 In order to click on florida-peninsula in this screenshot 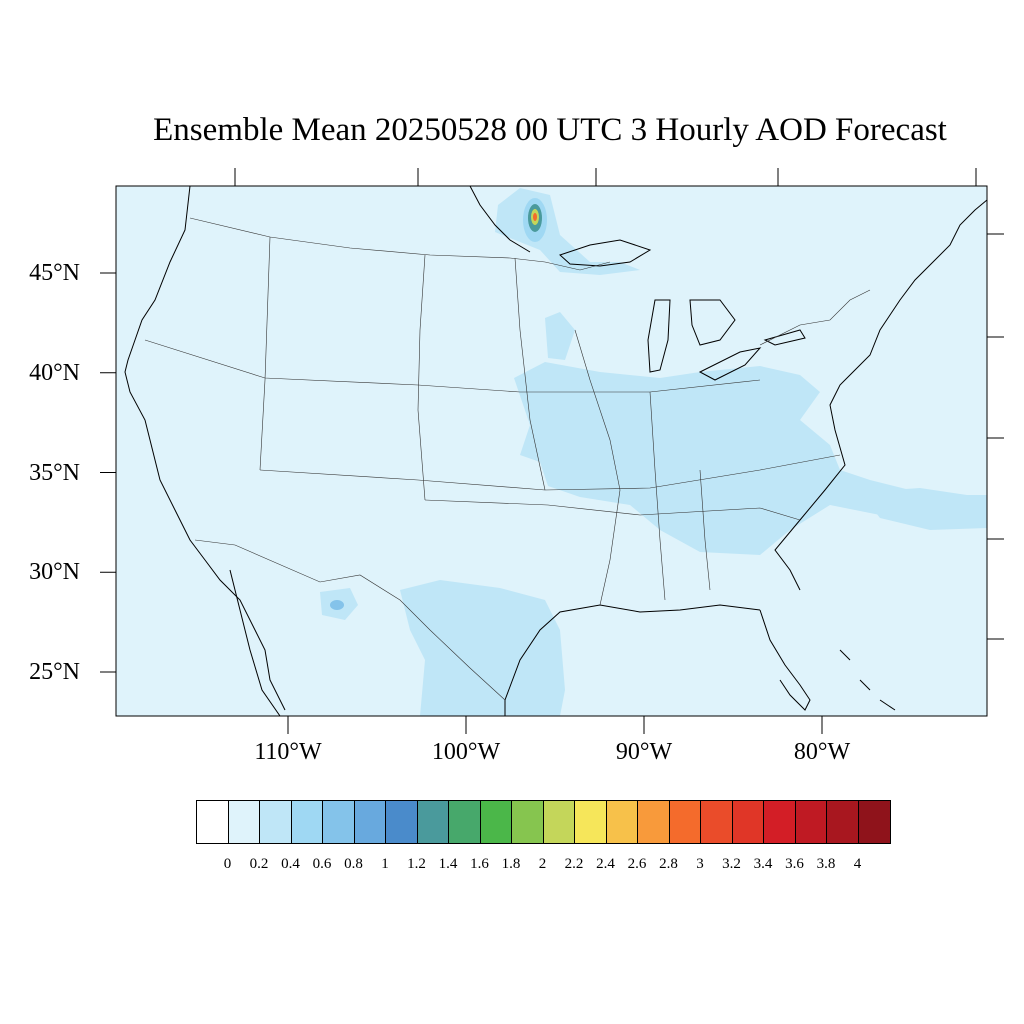, I will do `click(785, 660)`.